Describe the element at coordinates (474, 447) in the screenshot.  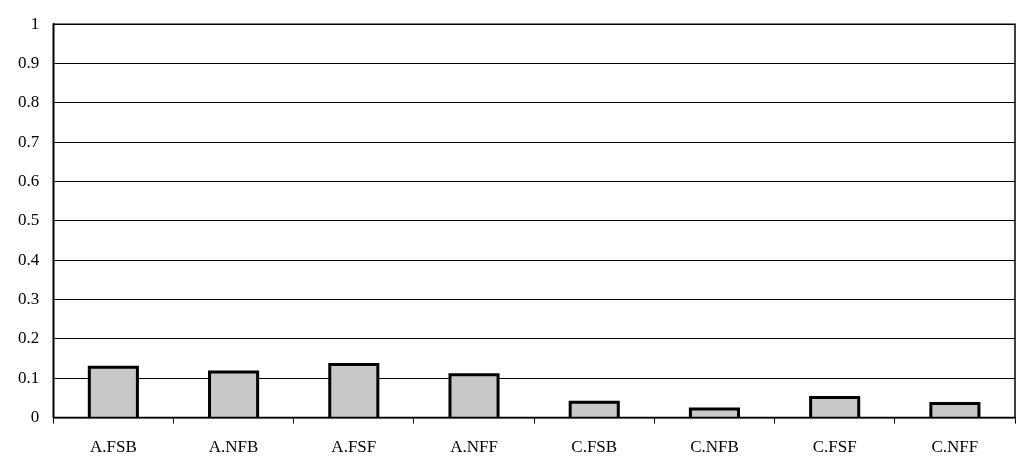
I see `x-tick-label: A.NFF` at that location.